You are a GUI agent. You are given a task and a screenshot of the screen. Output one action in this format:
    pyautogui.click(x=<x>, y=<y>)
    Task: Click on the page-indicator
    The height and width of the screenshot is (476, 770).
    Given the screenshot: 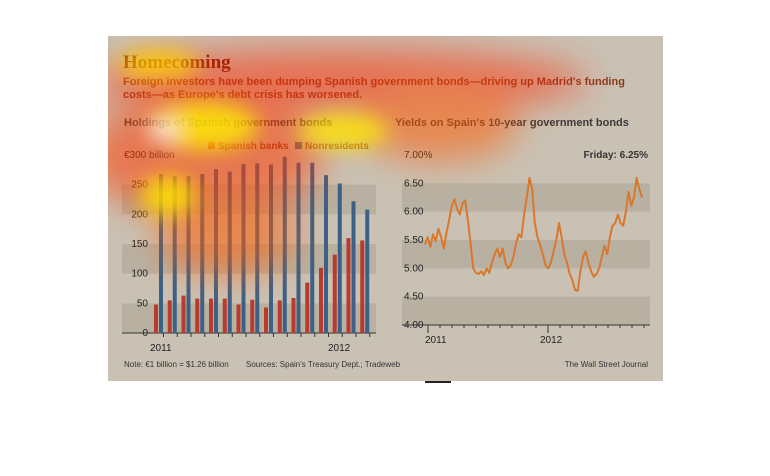 What is the action you would take?
    pyautogui.click(x=438, y=382)
    